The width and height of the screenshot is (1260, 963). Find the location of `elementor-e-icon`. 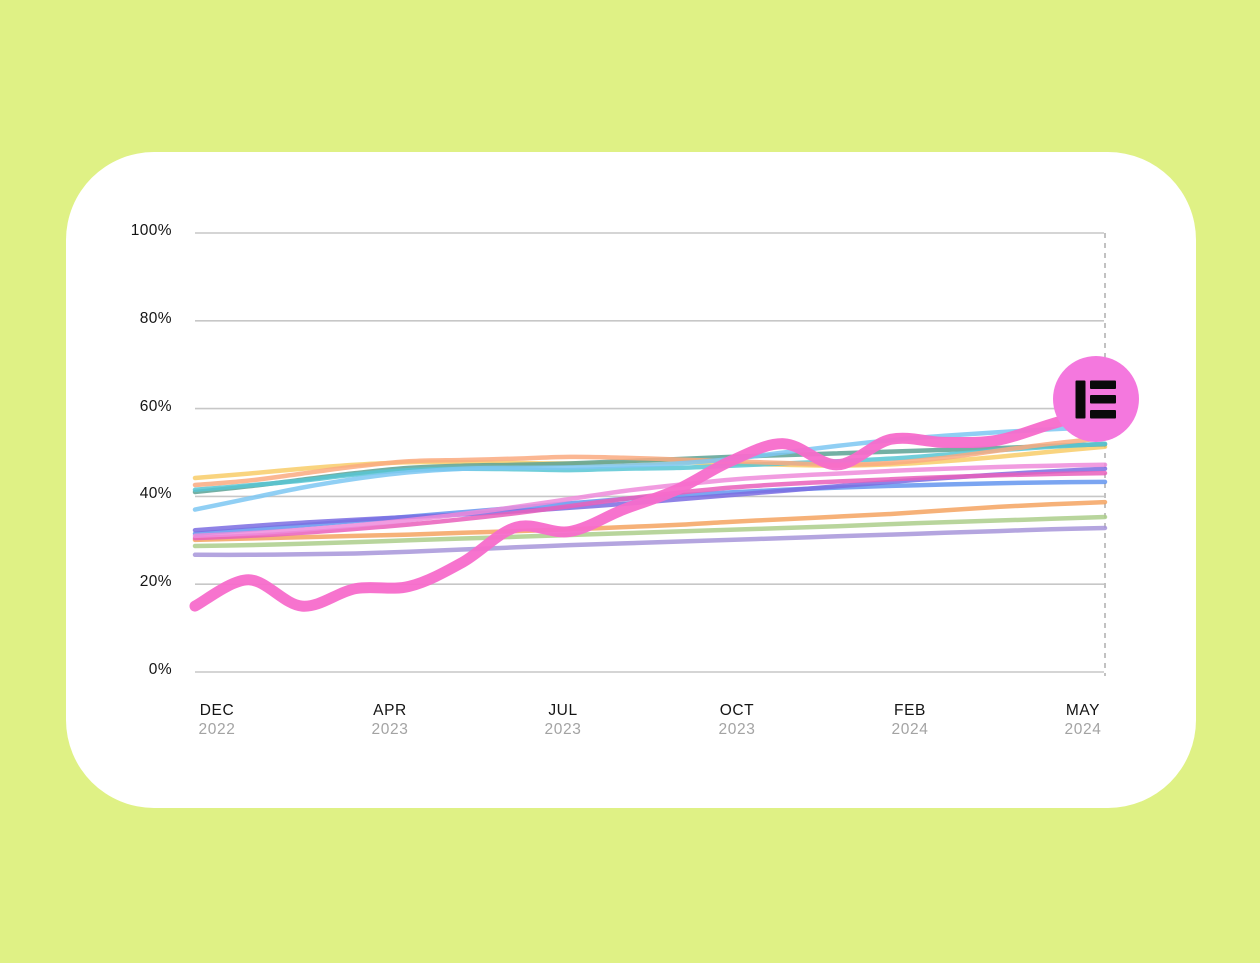

elementor-e-icon is located at coordinates (1095, 399).